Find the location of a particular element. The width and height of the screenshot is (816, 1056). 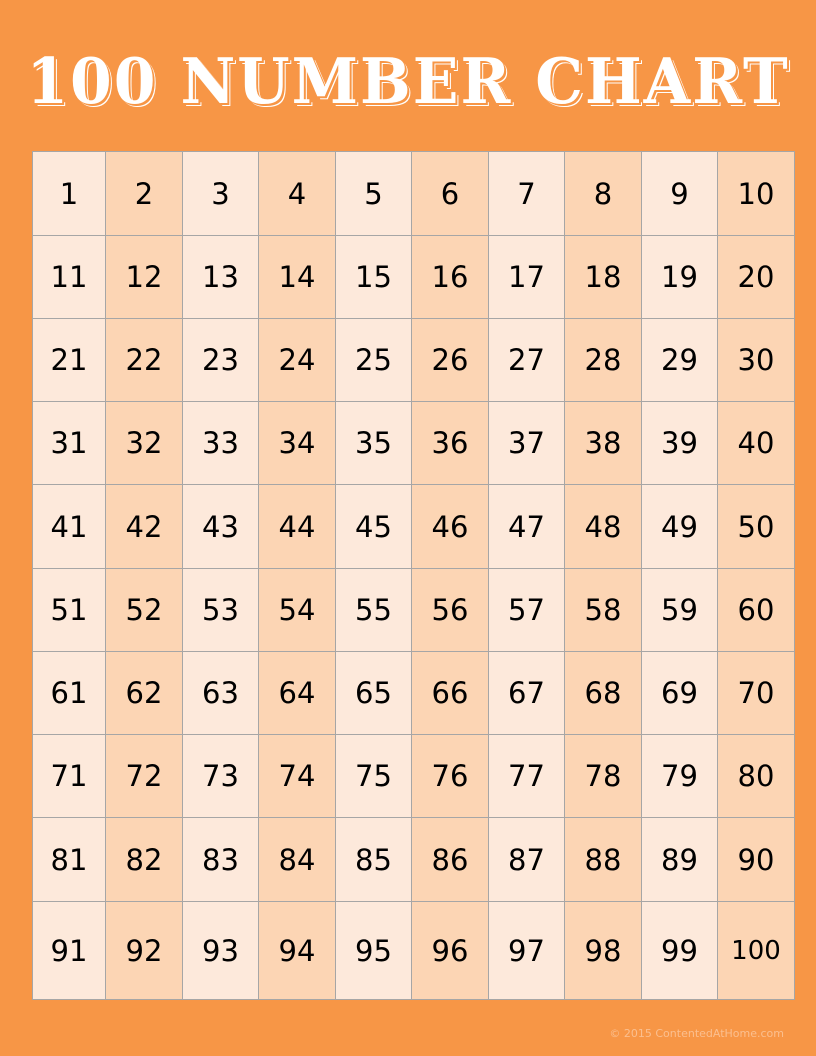

number-cell: 14 is located at coordinates (297, 277).